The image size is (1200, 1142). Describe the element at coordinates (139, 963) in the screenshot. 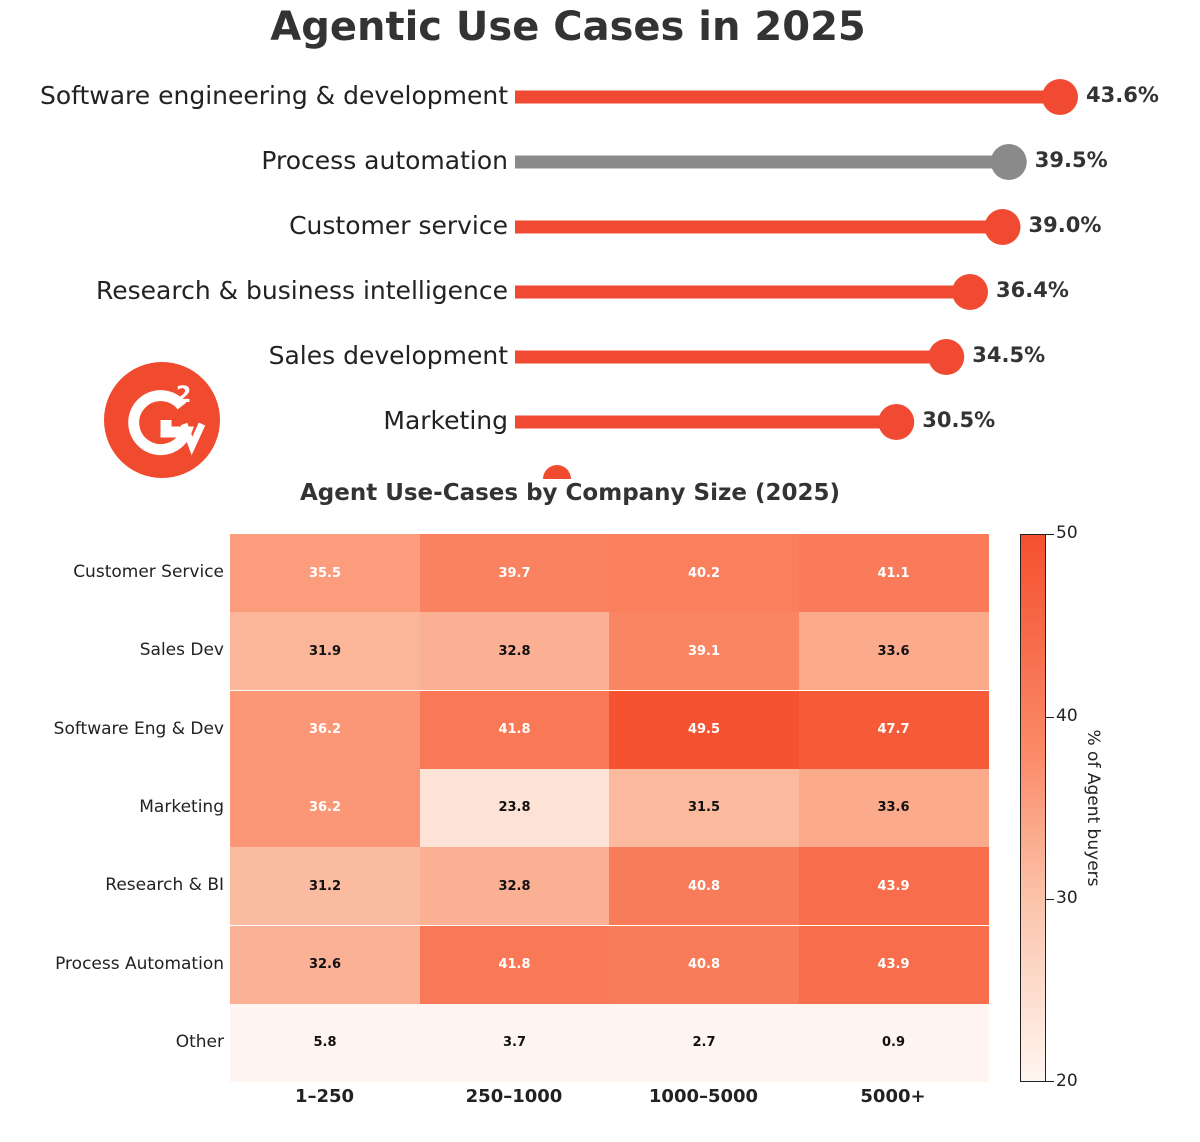

I see `heatmap-row-label: Process Automation` at that location.